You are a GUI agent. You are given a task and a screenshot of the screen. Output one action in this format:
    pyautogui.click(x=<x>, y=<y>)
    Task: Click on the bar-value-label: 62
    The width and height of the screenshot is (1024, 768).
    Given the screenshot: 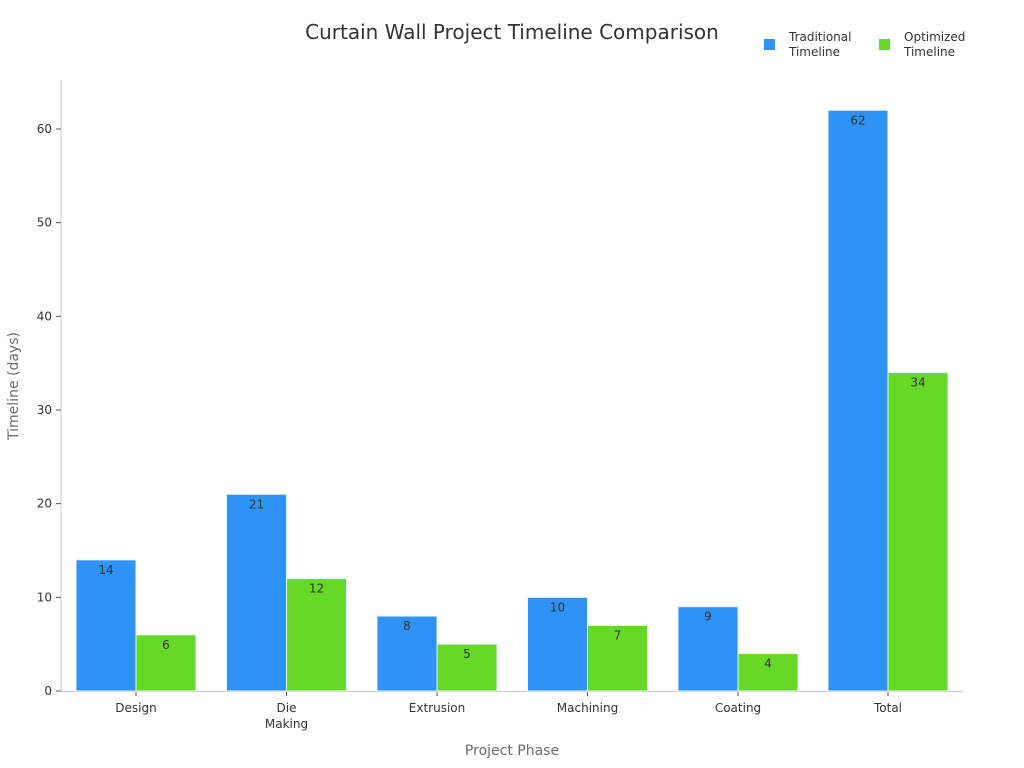 What is the action you would take?
    pyautogui.click(x=857, y=120)
    